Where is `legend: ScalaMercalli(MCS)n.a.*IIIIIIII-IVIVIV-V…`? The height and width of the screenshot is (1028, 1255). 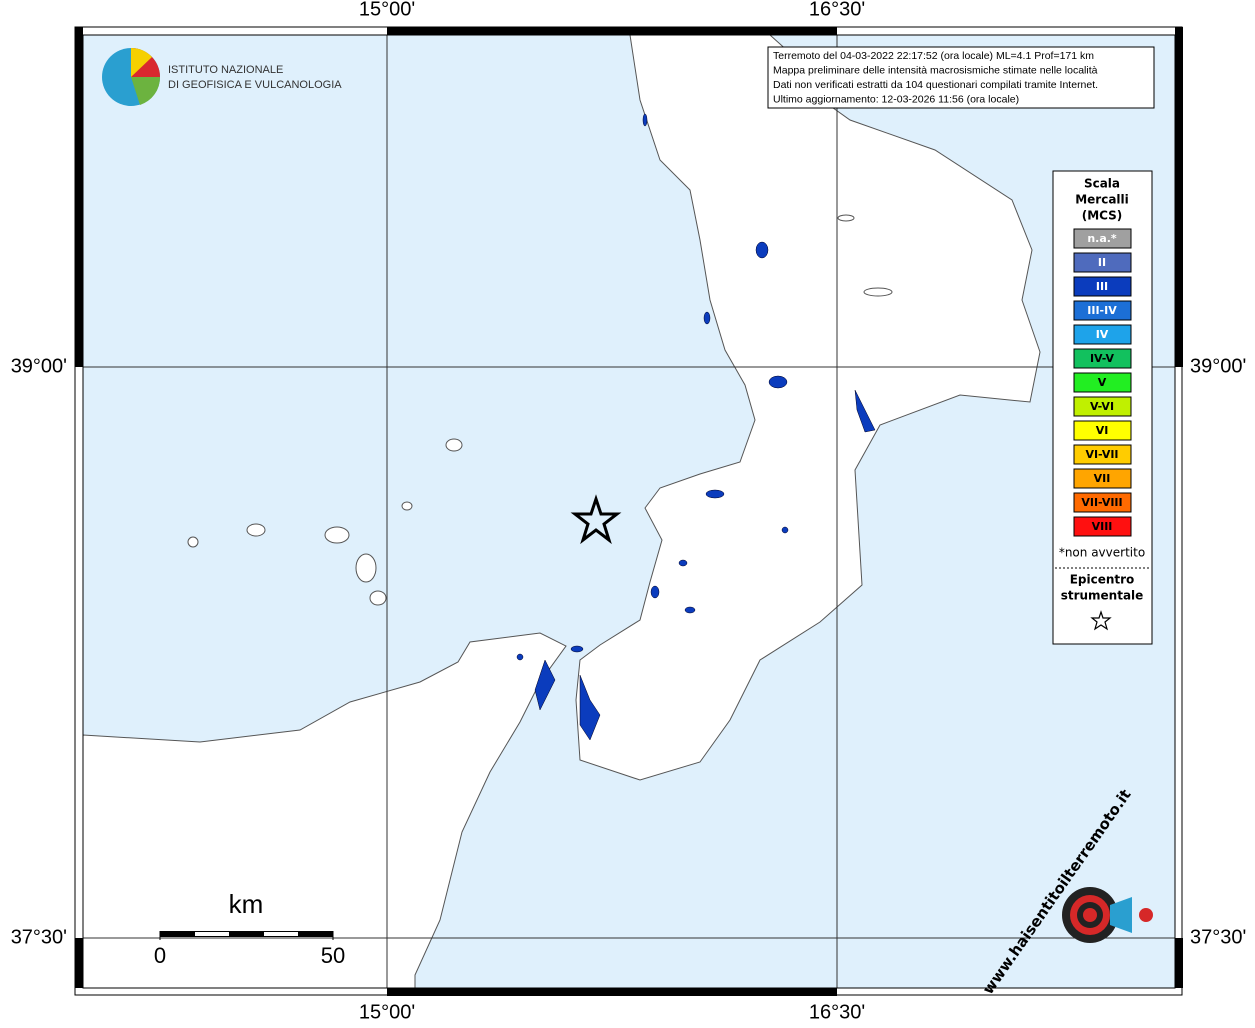
legend: ScalaMercalli(MCS)n.a.*IIIIIIII-IVIVIV-V… is located at coordinates (1102, 404).